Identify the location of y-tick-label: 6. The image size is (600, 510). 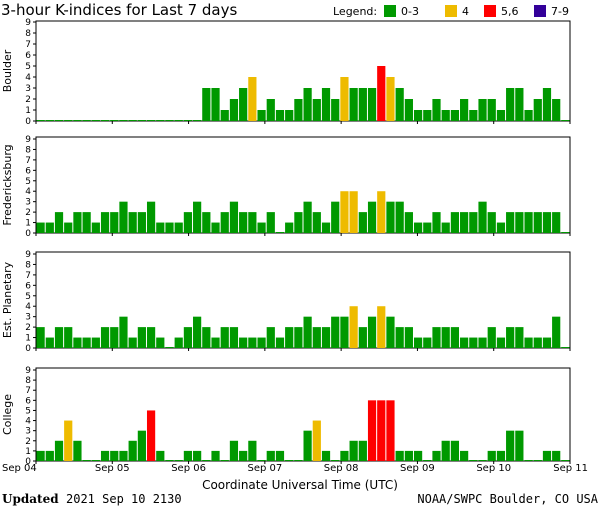
(28, 286).